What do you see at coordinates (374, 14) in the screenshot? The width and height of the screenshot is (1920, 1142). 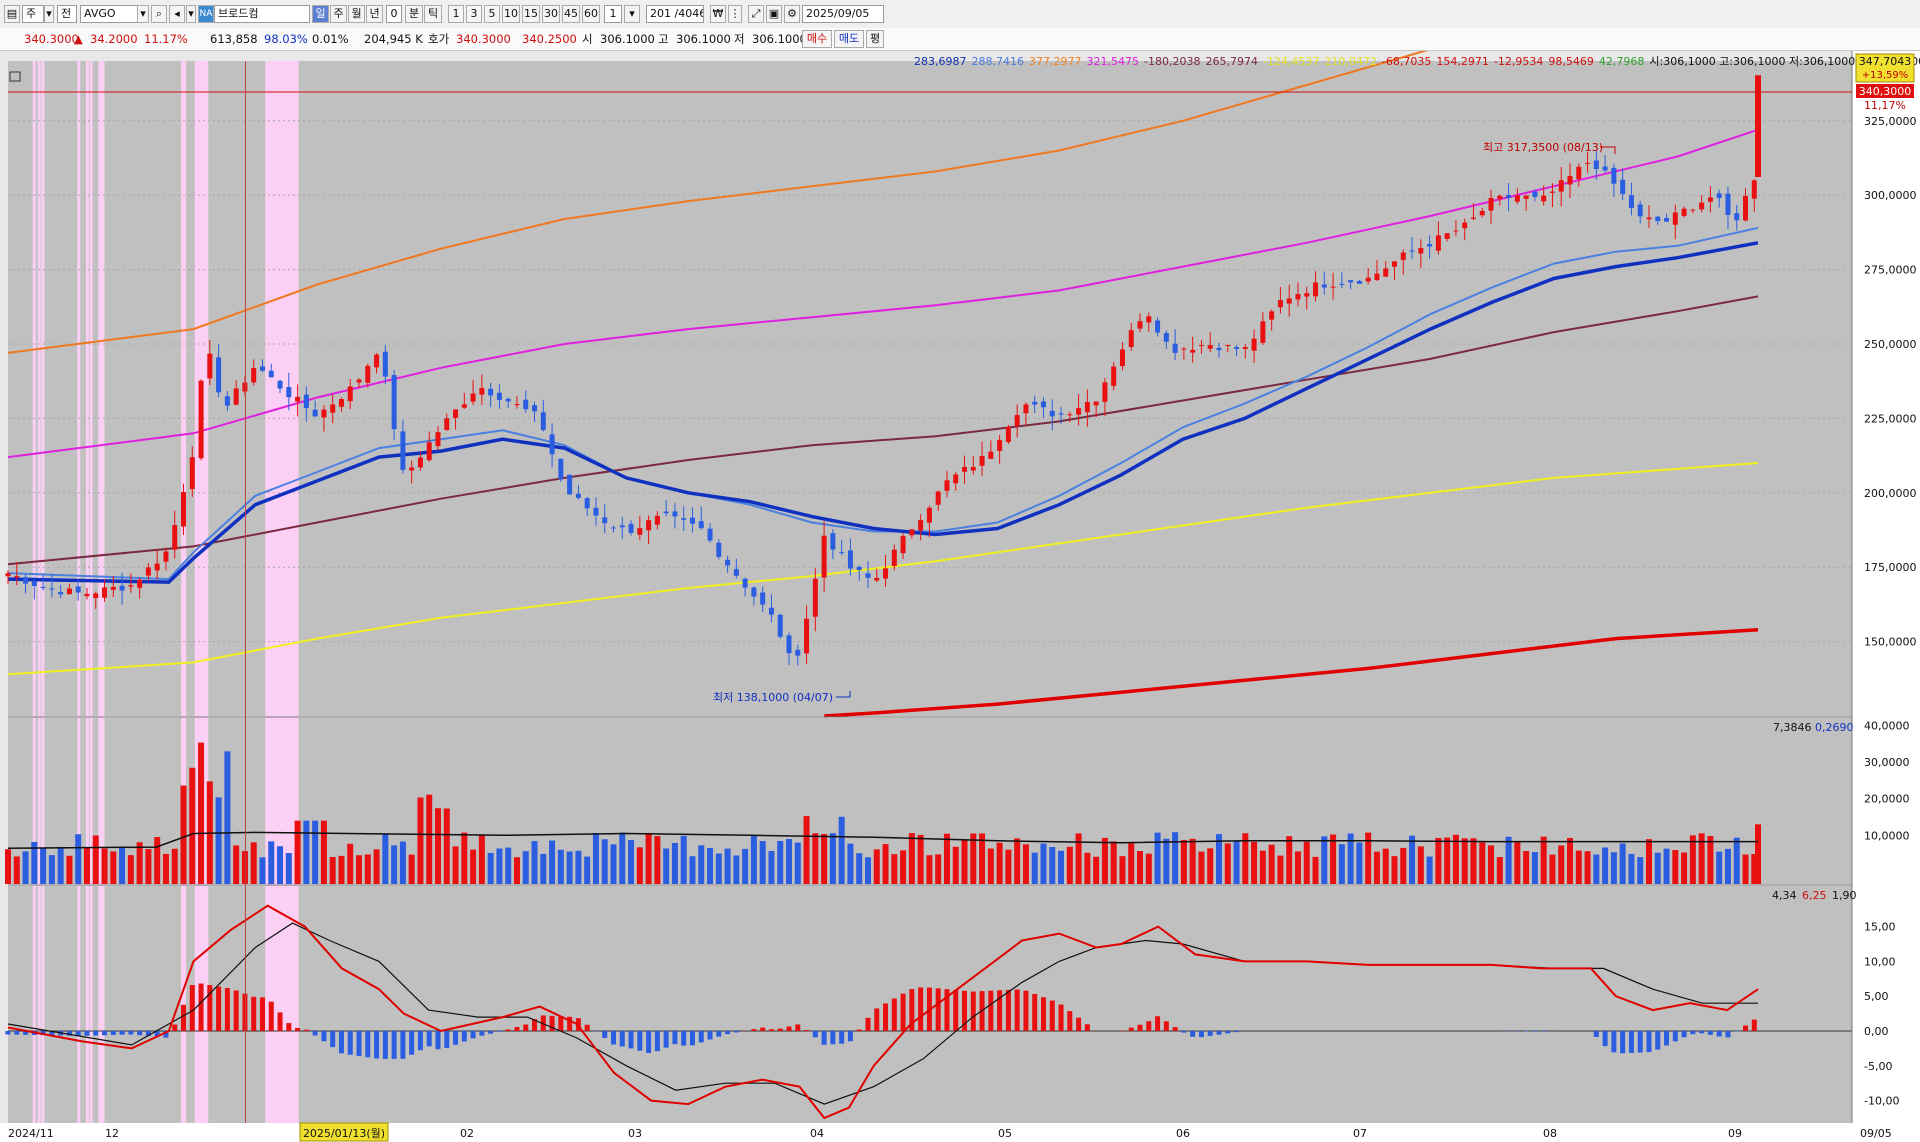 I see `tab-period-year: 년` at bounding box center [374, 14].